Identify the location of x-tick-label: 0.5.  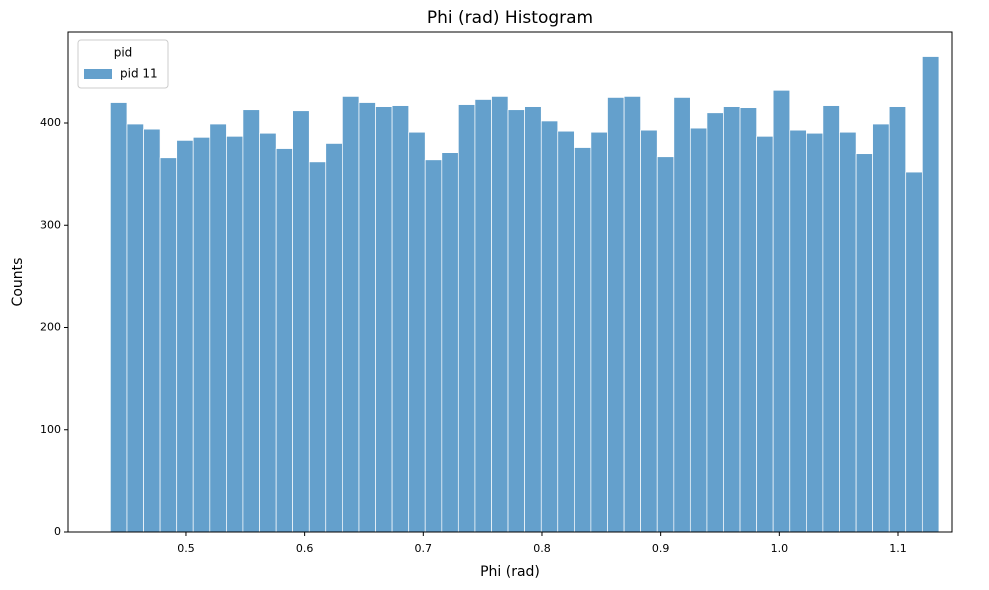
(186, 548).